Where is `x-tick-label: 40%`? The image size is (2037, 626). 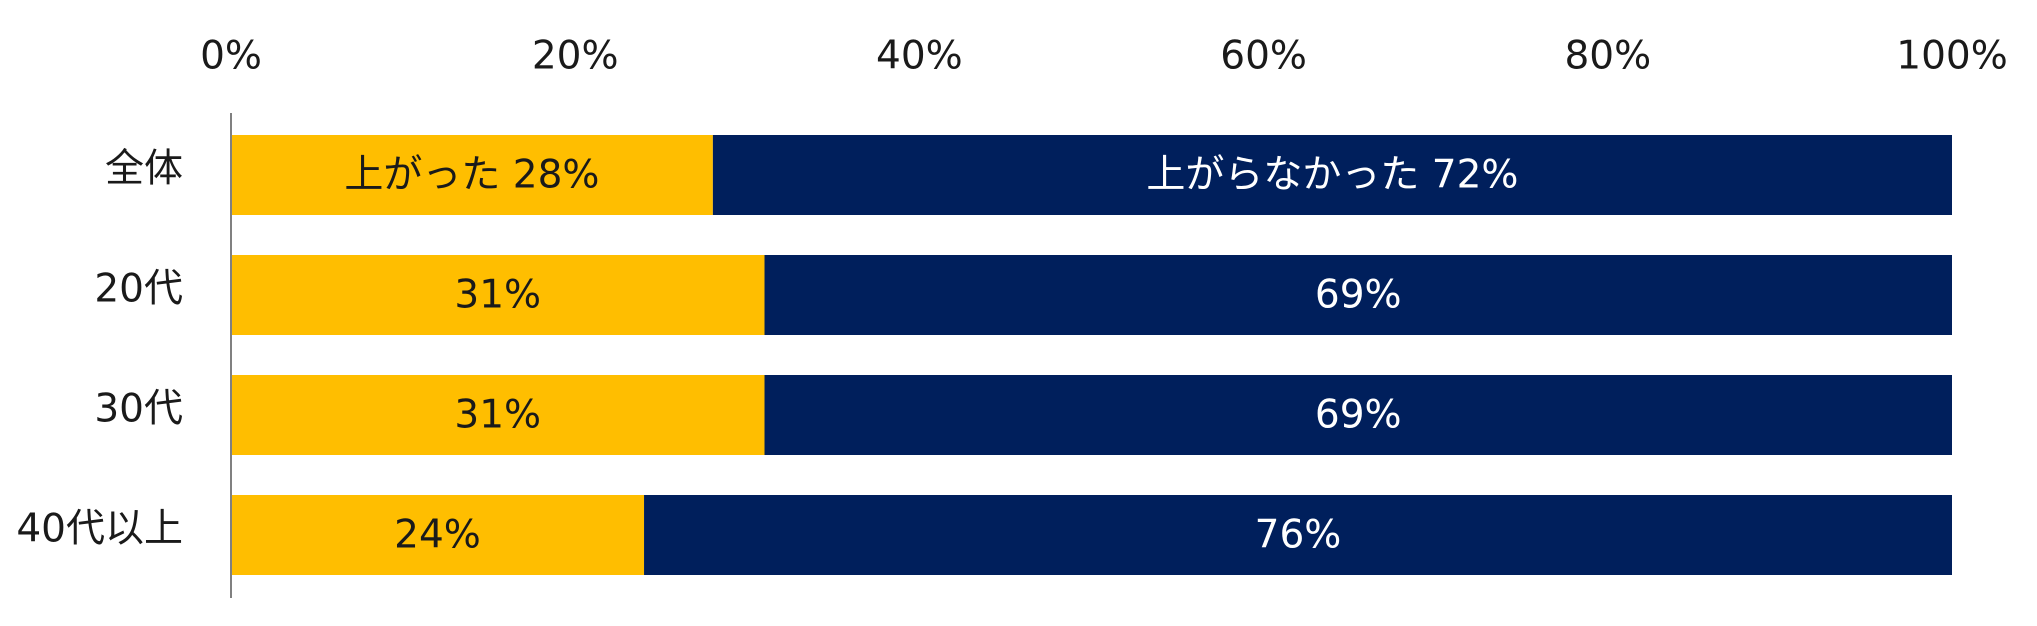
x-tick-label: 40% is located at coordinates (919, 56).